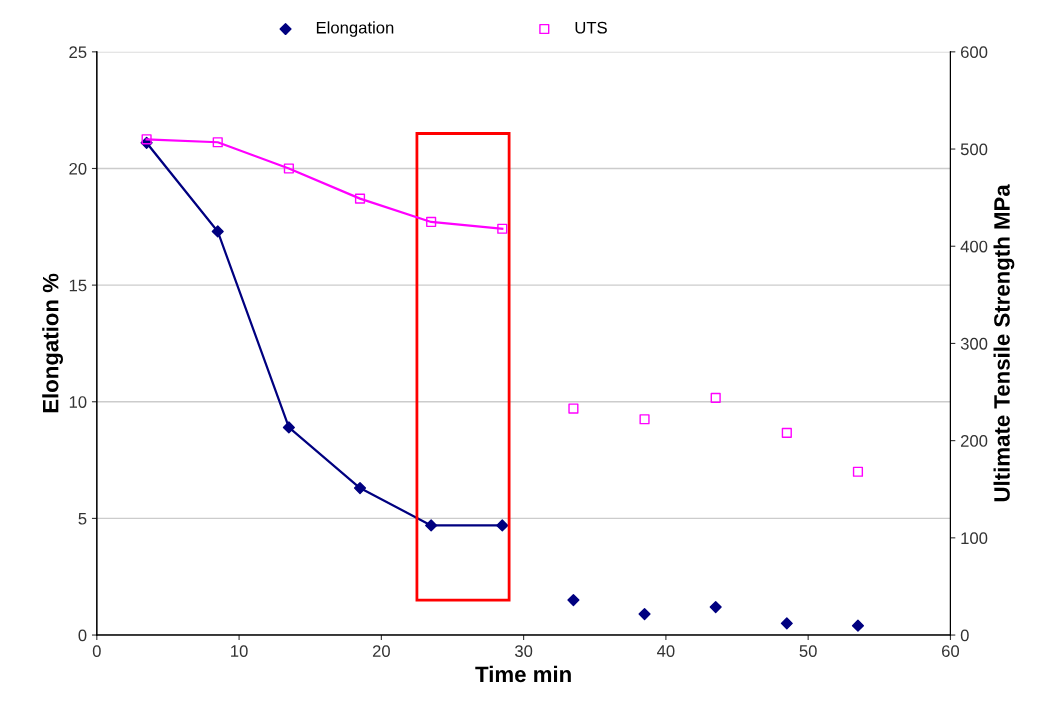 This screenshot has height=720, width=1041. Describe the element at coordinates (52, 343) in the screenshot. I see `y-axis-title: Elongation %` at that location.